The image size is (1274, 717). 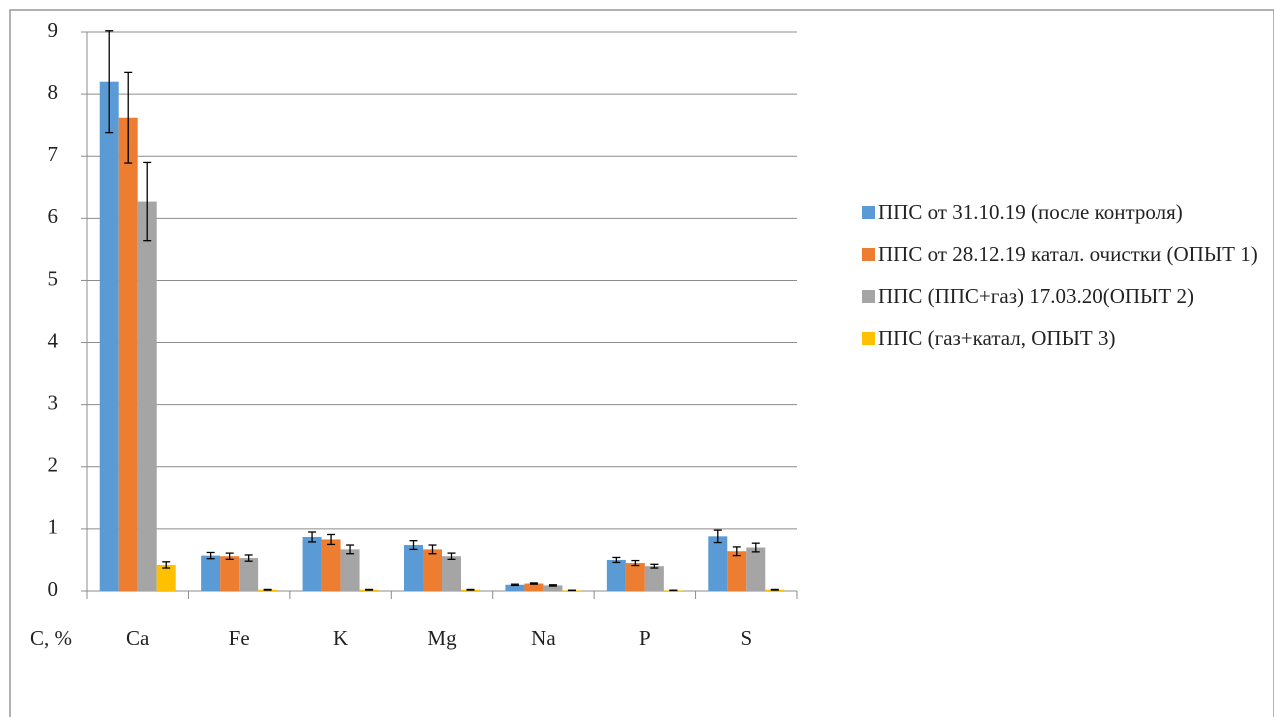 What do you see at coordinates (53, 402) in the screenshot?
I see `y-tick-label: 3` at bounding box center [53, 402].